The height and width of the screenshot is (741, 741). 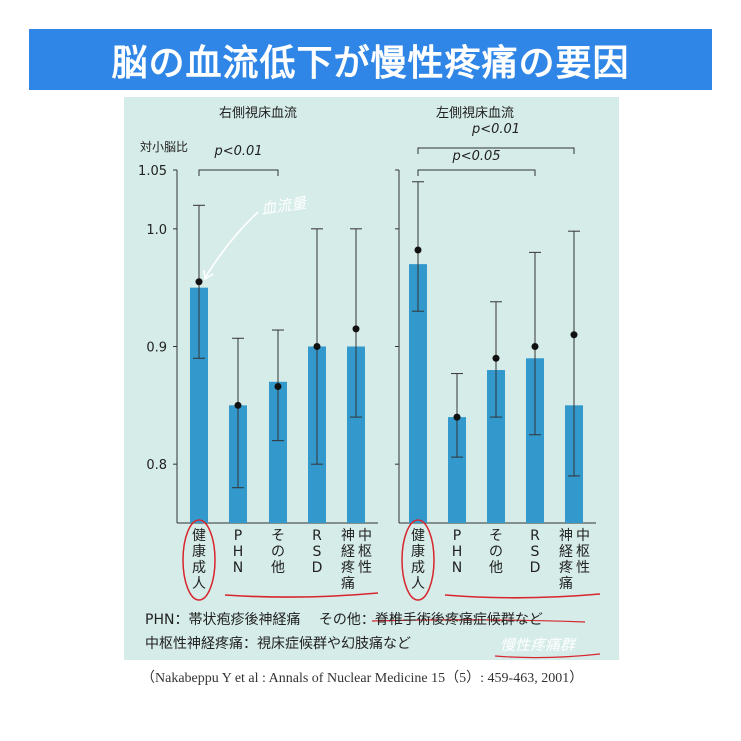 I want to click on banner-title: 脳の血流低下が慢性疼痛の要因, so click(x=370, y=59).